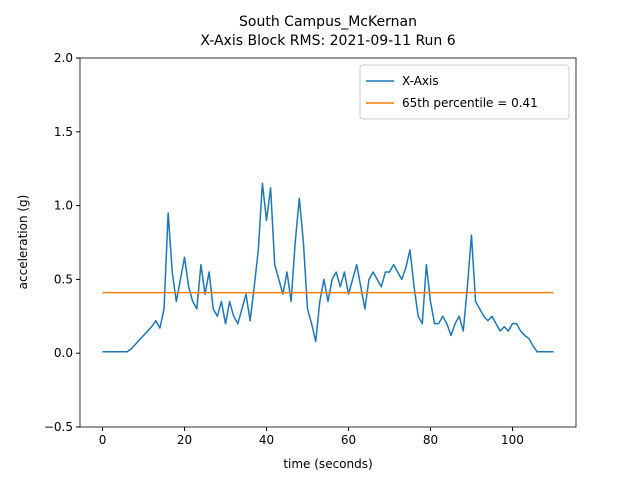  What do you see at coordinates (184, 440) in the screenshot?
I see `x-tick-label: 20` at bounding box center [184, 440].